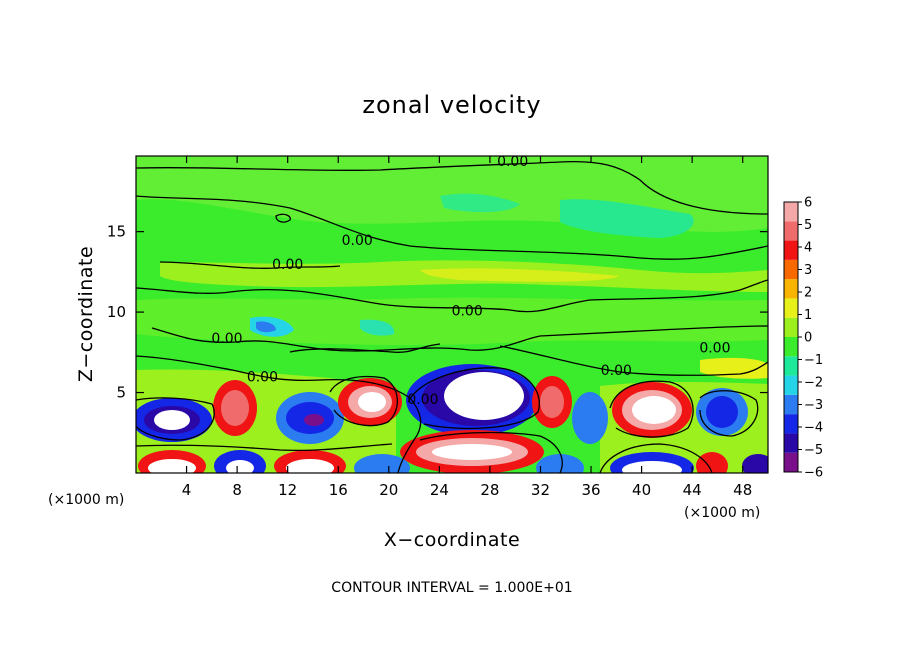  What do you see at coordinates (86, 314) in the screenshot?
I see `y-axis-label: Z−coordinate` at bounding box center [86, 314].